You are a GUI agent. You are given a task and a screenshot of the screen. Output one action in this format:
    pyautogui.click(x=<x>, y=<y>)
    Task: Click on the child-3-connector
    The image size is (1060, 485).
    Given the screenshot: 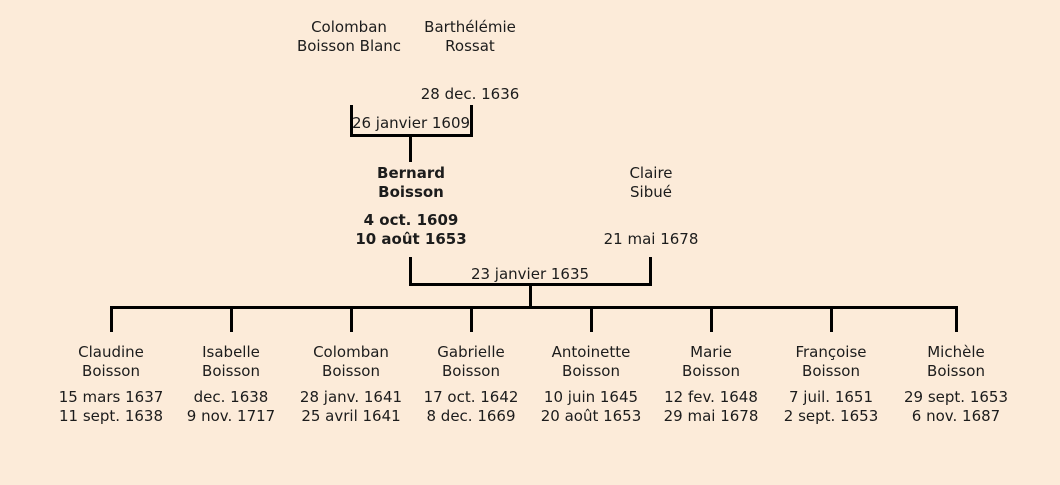 What is the action you would take?
    pyautogui.click(x=351, y=319)
    